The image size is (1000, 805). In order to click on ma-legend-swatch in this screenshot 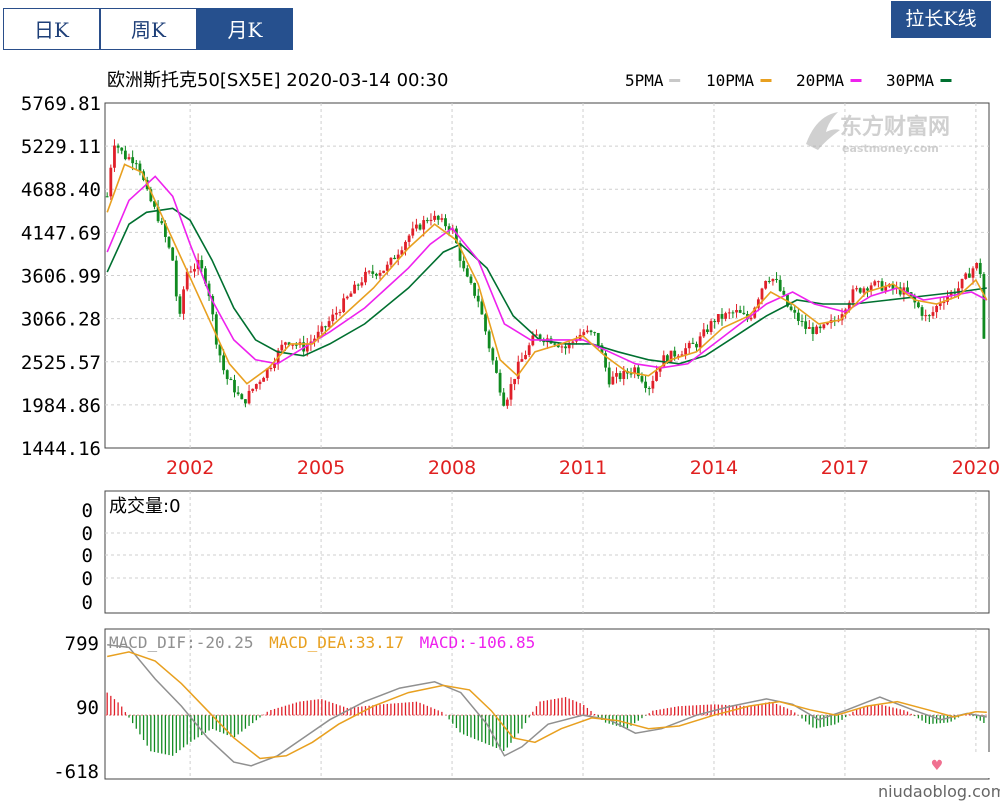, I will do `click(856, 80)`.